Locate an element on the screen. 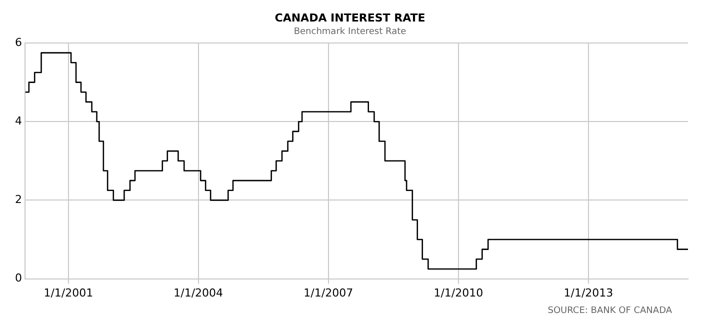 This screenshot has width=710, height=325. chart-subtitle: Benchmark Interest Rate is located at coordinates (350, 31).